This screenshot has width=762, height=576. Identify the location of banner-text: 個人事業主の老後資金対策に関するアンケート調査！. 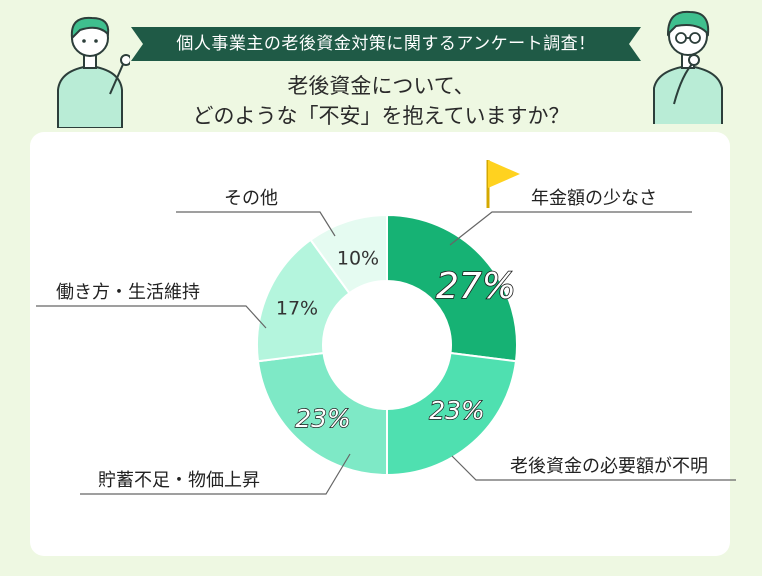
(386, 44).